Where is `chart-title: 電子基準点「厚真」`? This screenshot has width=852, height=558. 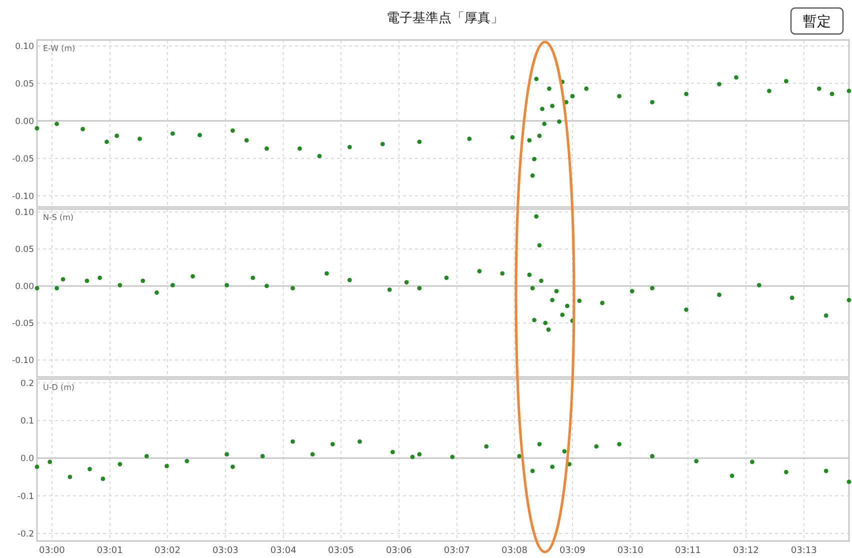 chart-title: 電子基準点「厚真」 is located at coordinates (445, 18).